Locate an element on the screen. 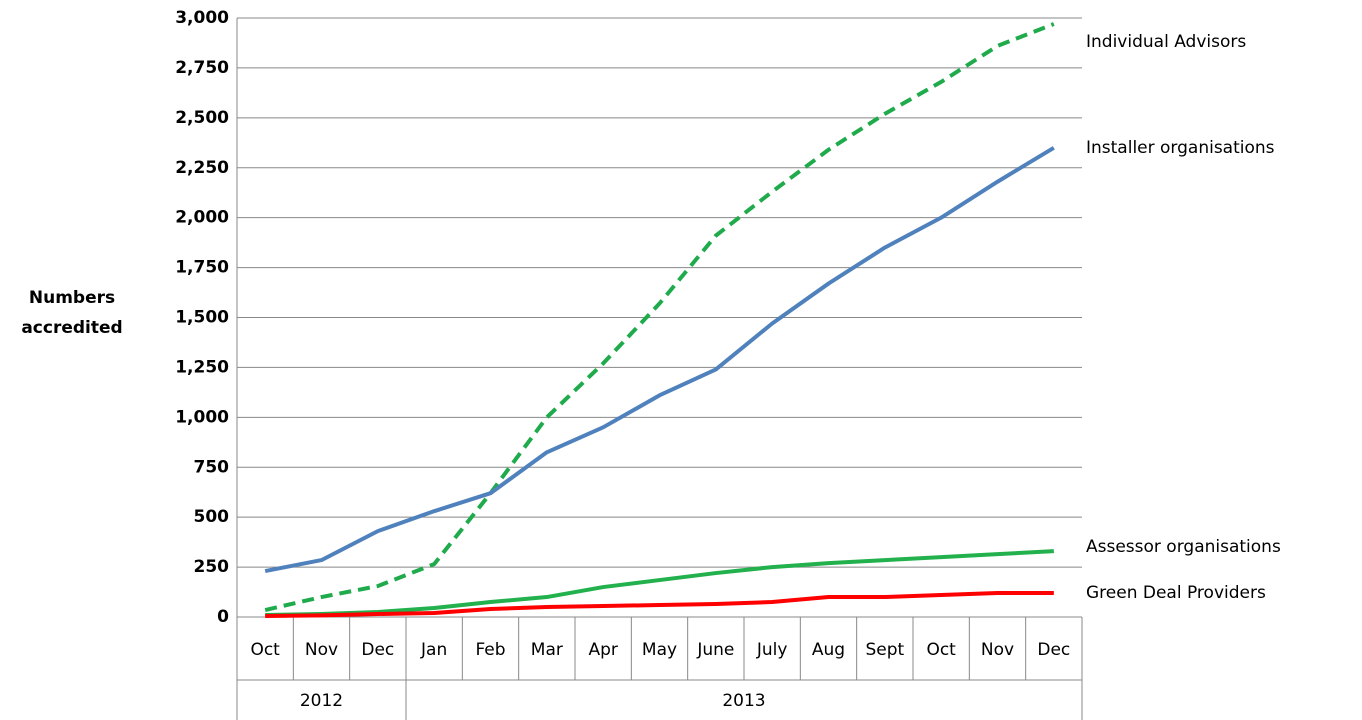  x-tick-label: Feb is located at coordinates (490, 650).